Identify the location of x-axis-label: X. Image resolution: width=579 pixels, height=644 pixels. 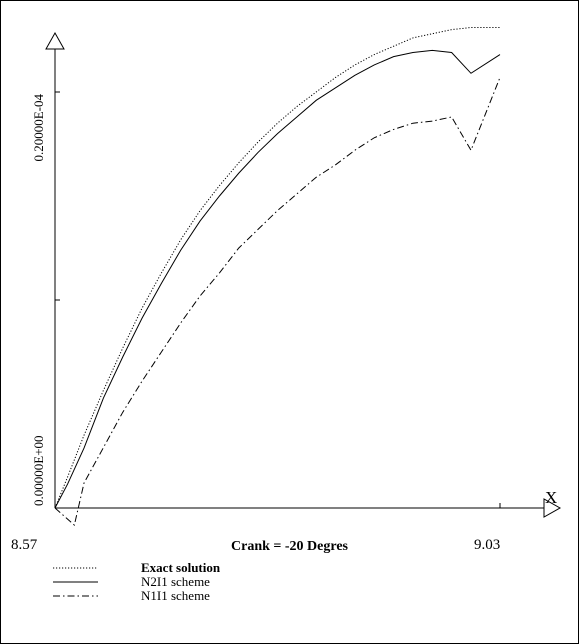
(551, 497).